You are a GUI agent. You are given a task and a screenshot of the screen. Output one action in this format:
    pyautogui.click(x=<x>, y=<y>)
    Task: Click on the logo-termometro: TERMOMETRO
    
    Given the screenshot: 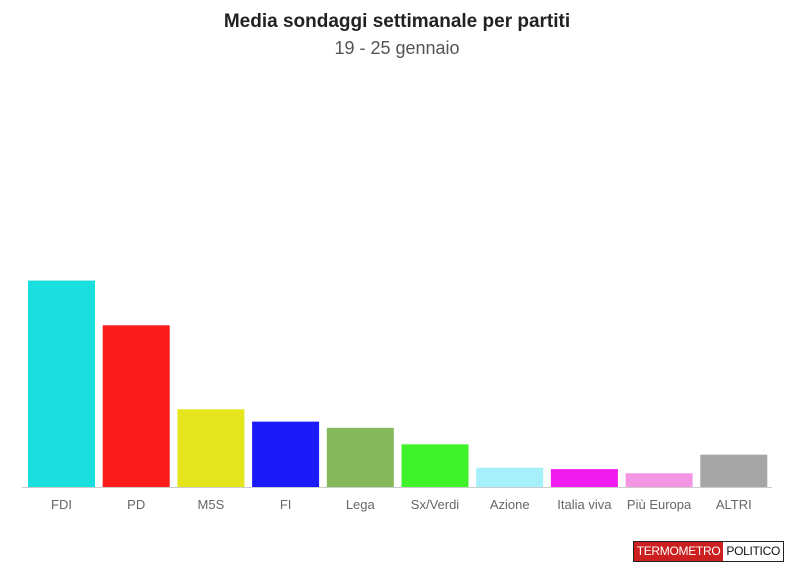 What is the action you would take?
    pyautogui.click(x=678, y=551)
    